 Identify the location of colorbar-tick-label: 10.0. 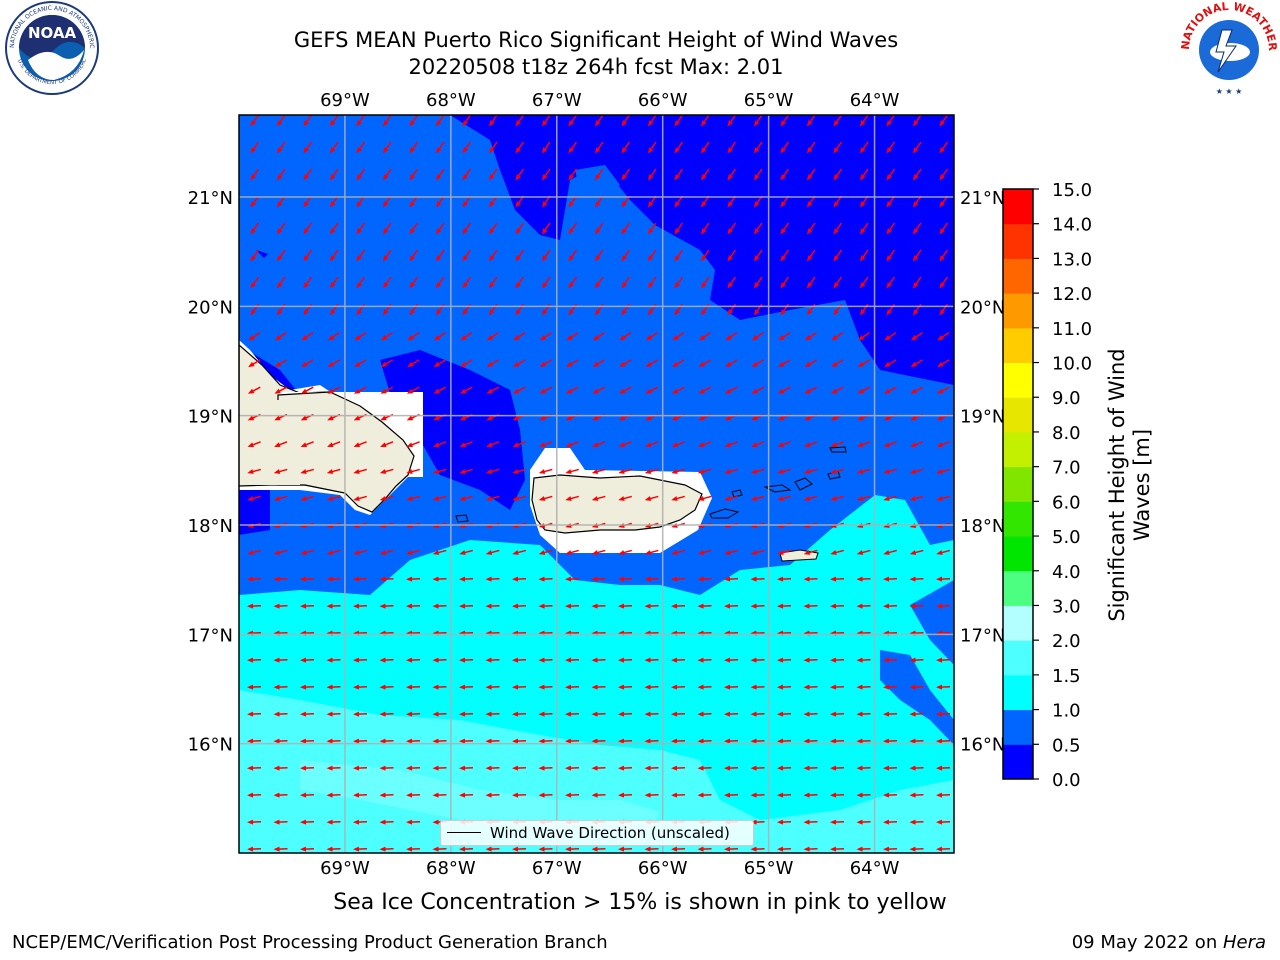
(1072, 364).